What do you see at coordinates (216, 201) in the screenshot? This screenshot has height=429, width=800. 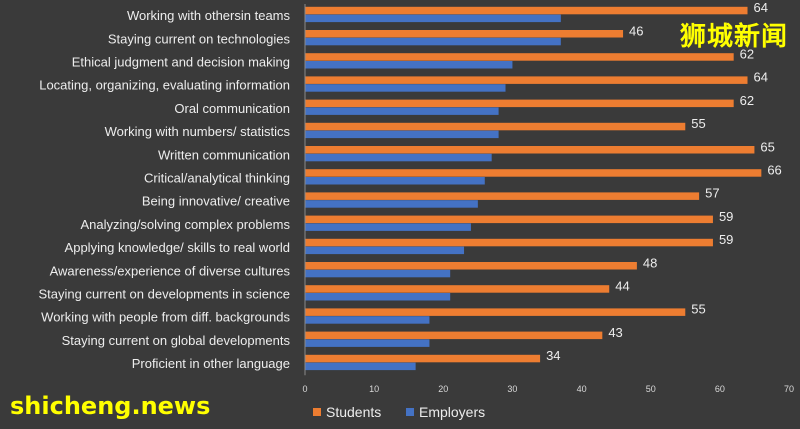 I see `category-label: Being innovative/ creative` at bounding box center [216, 201].